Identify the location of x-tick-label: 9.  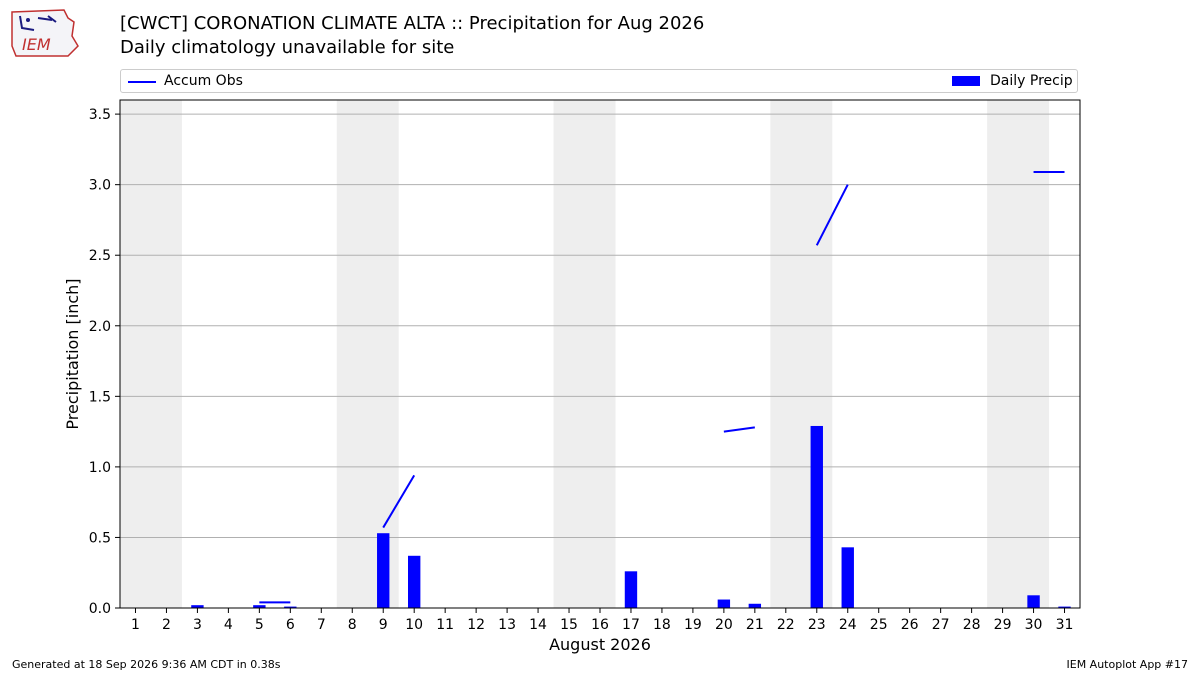
(383, 625).